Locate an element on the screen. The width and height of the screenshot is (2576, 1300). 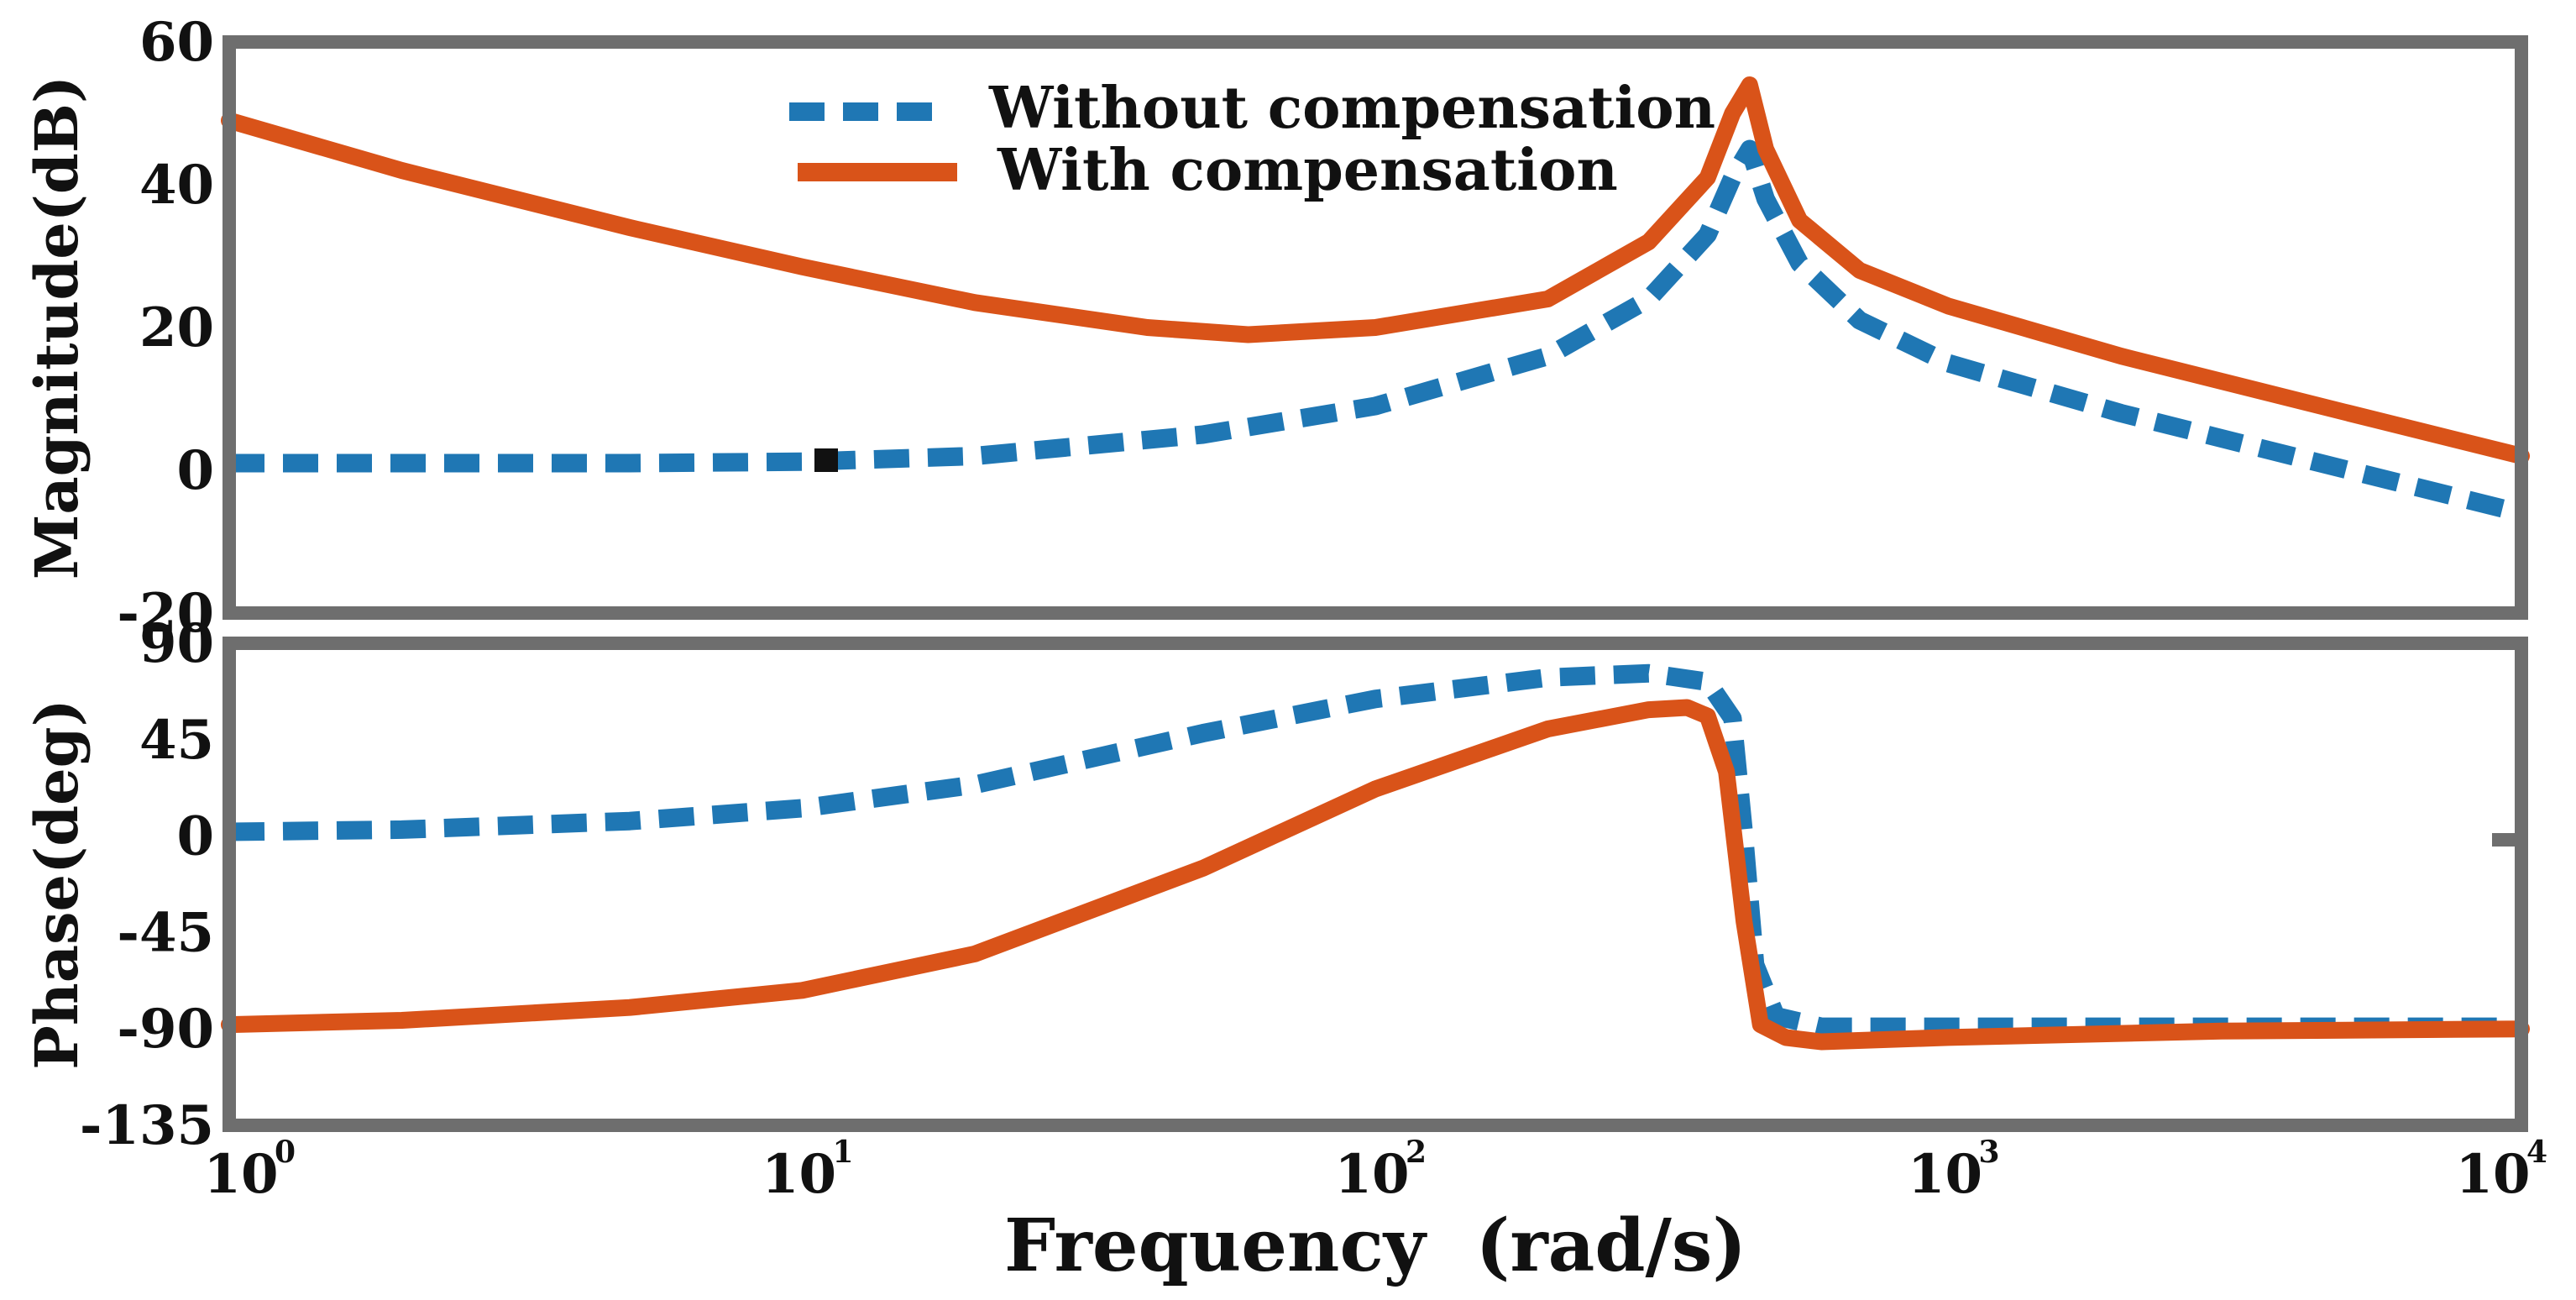
phase-axis-title: Phase(deg) is located at coordinates (57, 884).